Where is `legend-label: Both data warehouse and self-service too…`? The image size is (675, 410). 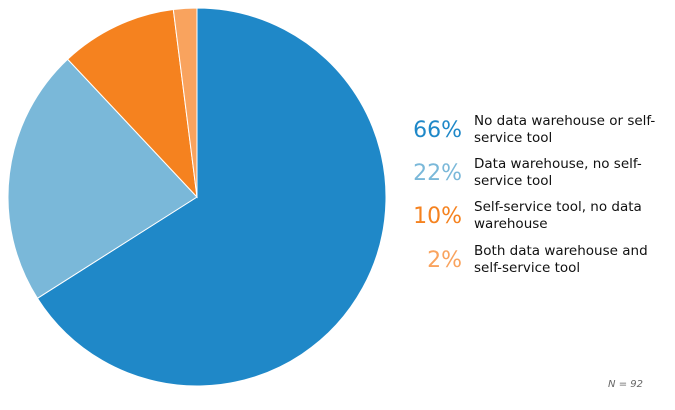
legend-label: Both data warehouse and self-service too… is located at coordinates (561, 259).